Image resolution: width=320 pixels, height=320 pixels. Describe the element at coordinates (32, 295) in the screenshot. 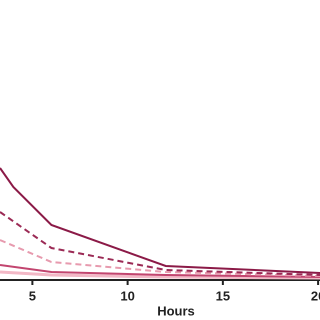

I see `x-tick-label: 5` at that location.